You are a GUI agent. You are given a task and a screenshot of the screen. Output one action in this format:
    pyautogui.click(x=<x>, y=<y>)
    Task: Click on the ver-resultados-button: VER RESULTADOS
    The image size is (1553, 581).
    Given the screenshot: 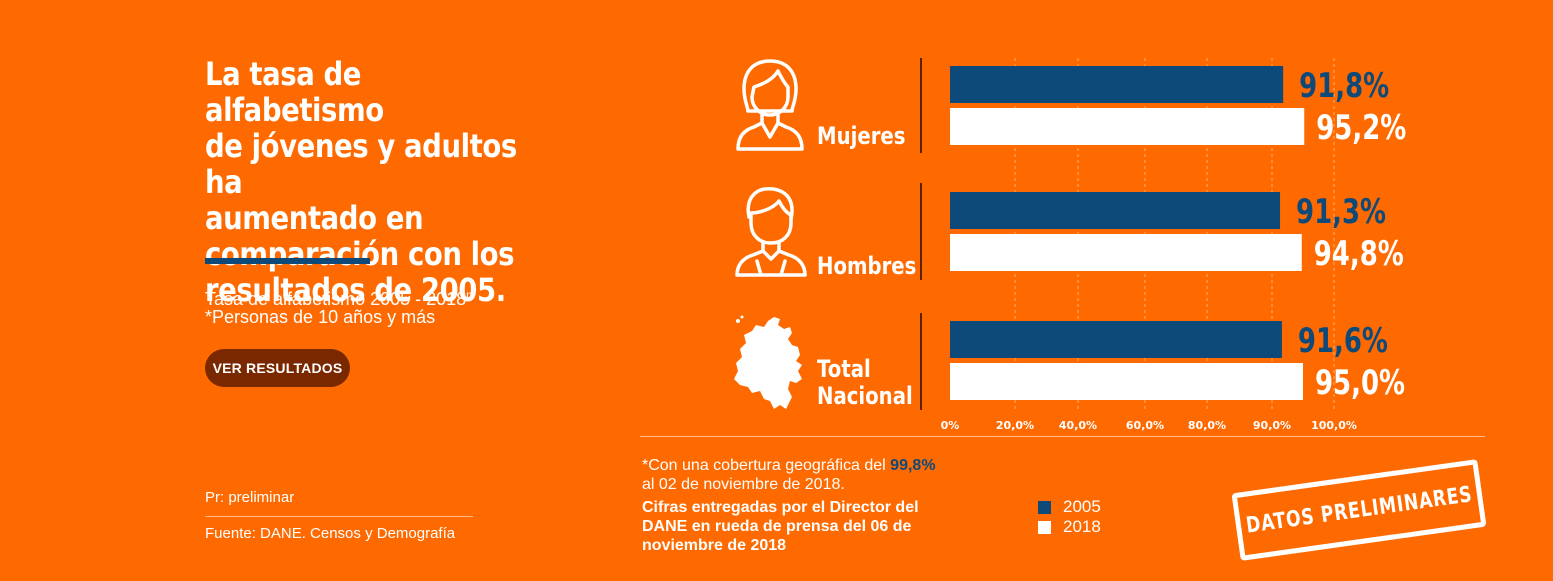 What is the action you would take?
    pyautogui.click(x=277, y=368)
    